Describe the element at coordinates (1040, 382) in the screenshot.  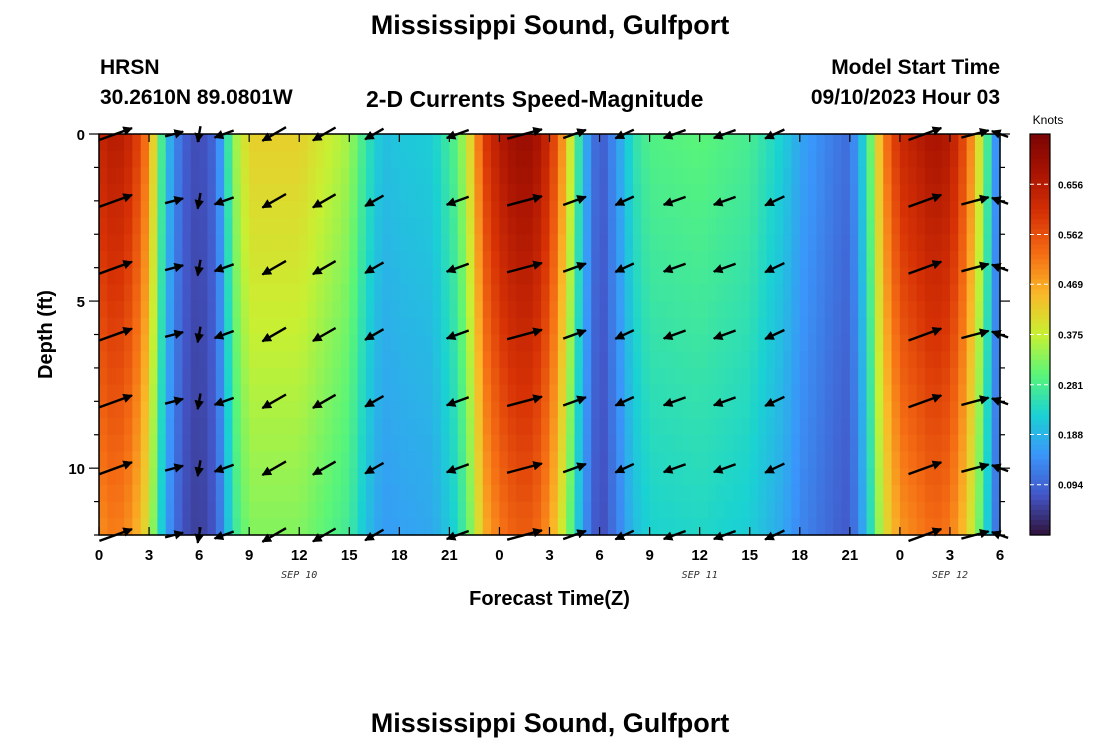
I see `colorbar-segment` at that location.